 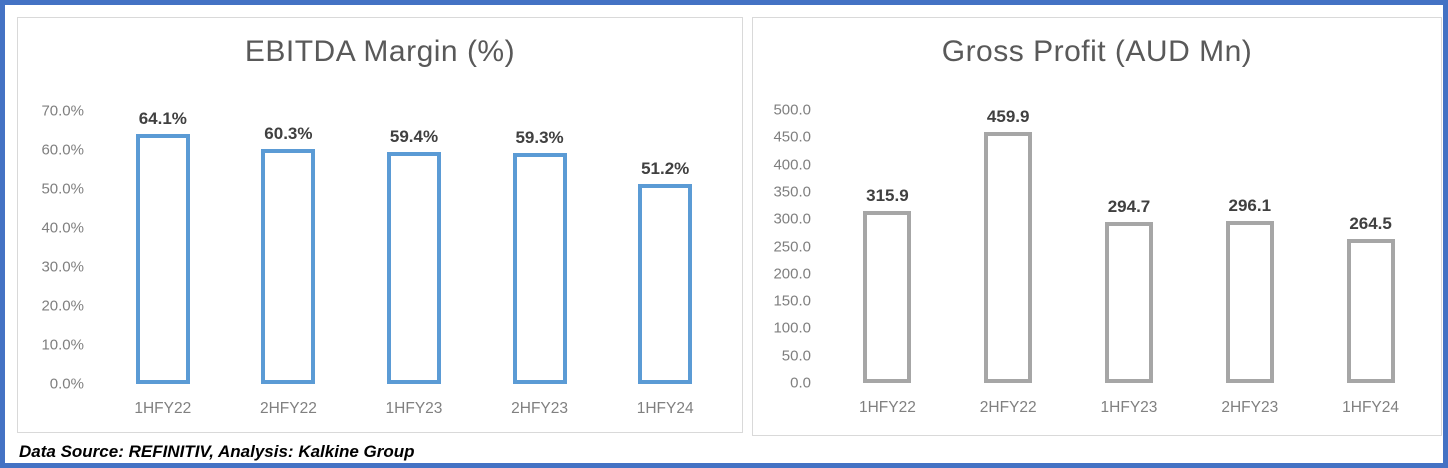 I want to click on bar-slot: 459.9 2HFY22, so click(x=1008, y=260).